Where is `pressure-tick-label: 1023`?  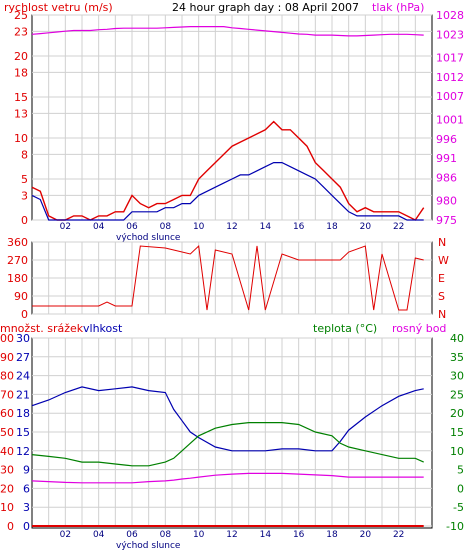
pressure-tick-label: 1023 is located at coordinates (450, 34).